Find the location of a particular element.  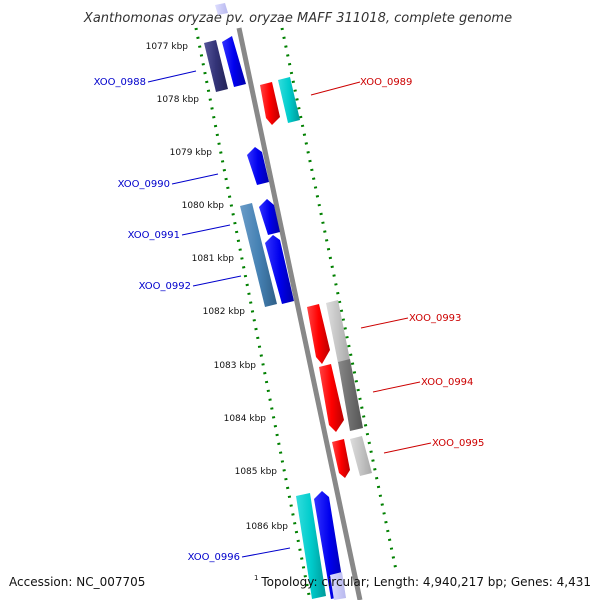

gene-label-XOO_0989: XOO_0989 is located at coordinates (386, 82).